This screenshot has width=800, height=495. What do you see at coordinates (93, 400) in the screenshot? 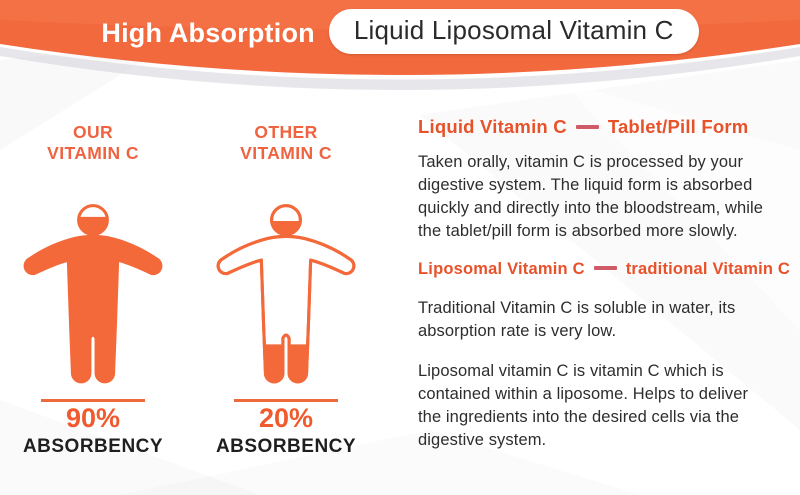
I see `figure-our-baseline` at bounding box center [93, 400].